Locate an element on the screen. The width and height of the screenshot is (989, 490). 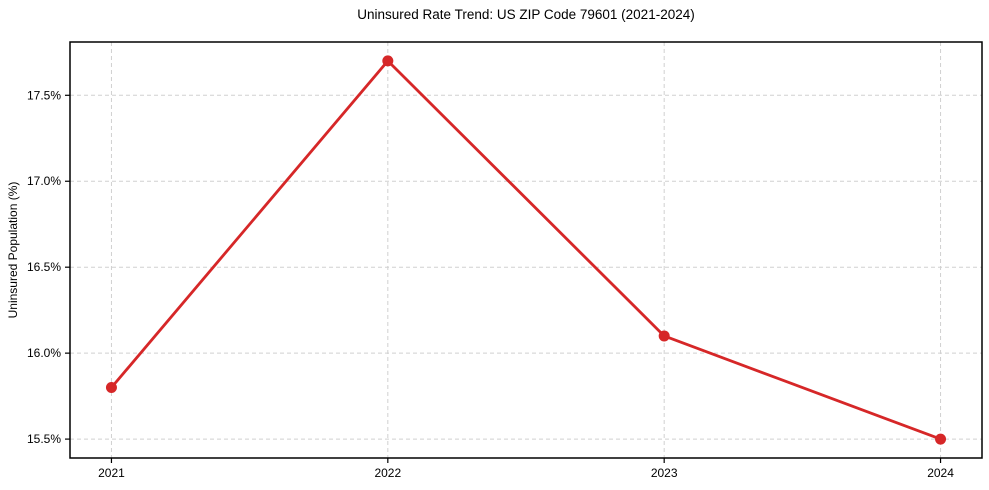
x-tick-label: 2024 is located at coordinates (940, 473).